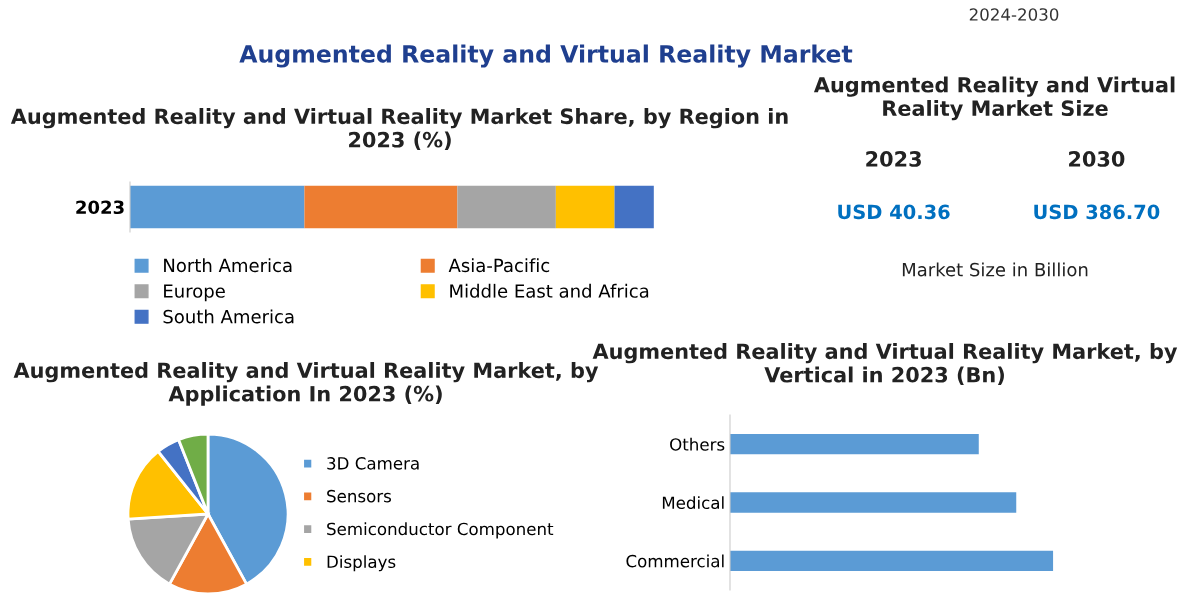 The image size is (1200, 600). Describe the element at coordinates (697, 444) in the screenshot. I see `y-tick-label: Others` at that location.